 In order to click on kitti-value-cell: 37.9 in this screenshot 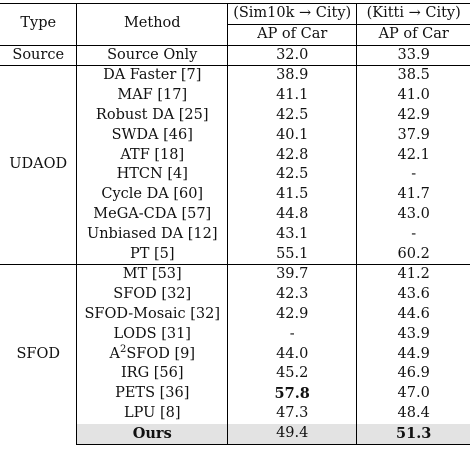, I will do `click(413, 134)`.